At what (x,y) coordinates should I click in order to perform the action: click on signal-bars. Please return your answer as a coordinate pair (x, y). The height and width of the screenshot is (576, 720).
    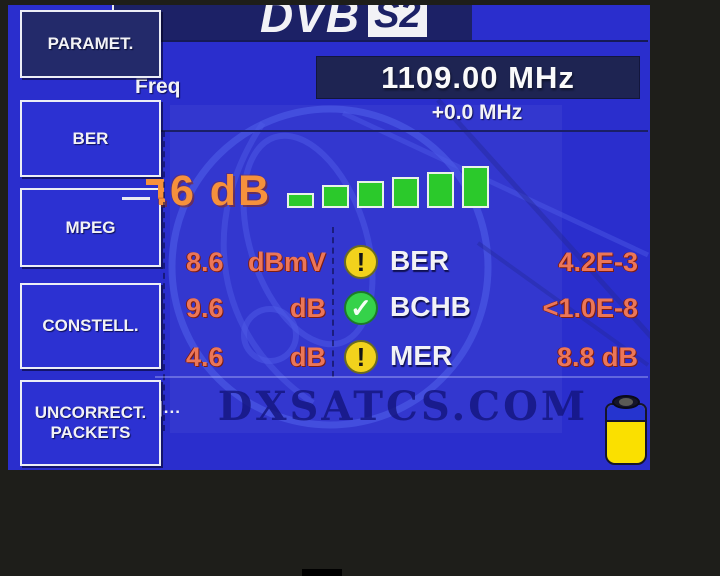
    Looking at the image, I should click on (412, 184).